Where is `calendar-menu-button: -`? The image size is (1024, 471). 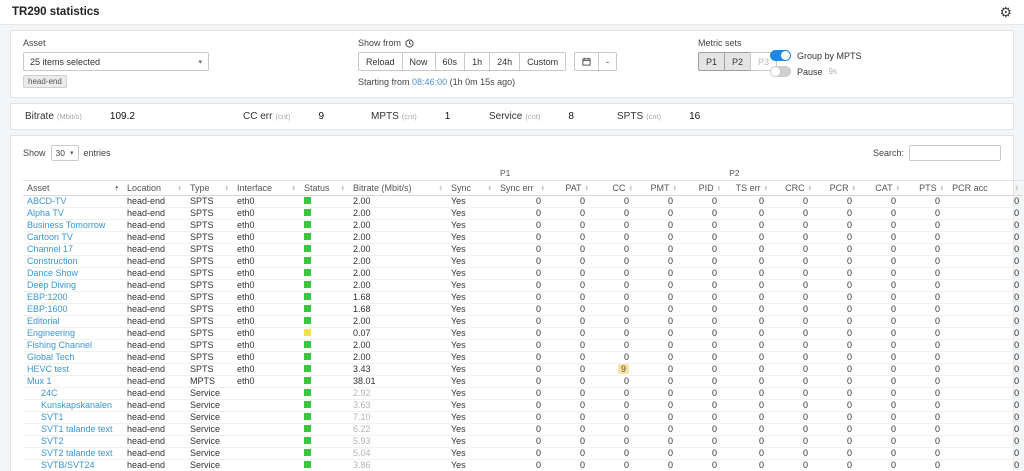 calendar-menu-button: - is located at coordinates (608, 61).